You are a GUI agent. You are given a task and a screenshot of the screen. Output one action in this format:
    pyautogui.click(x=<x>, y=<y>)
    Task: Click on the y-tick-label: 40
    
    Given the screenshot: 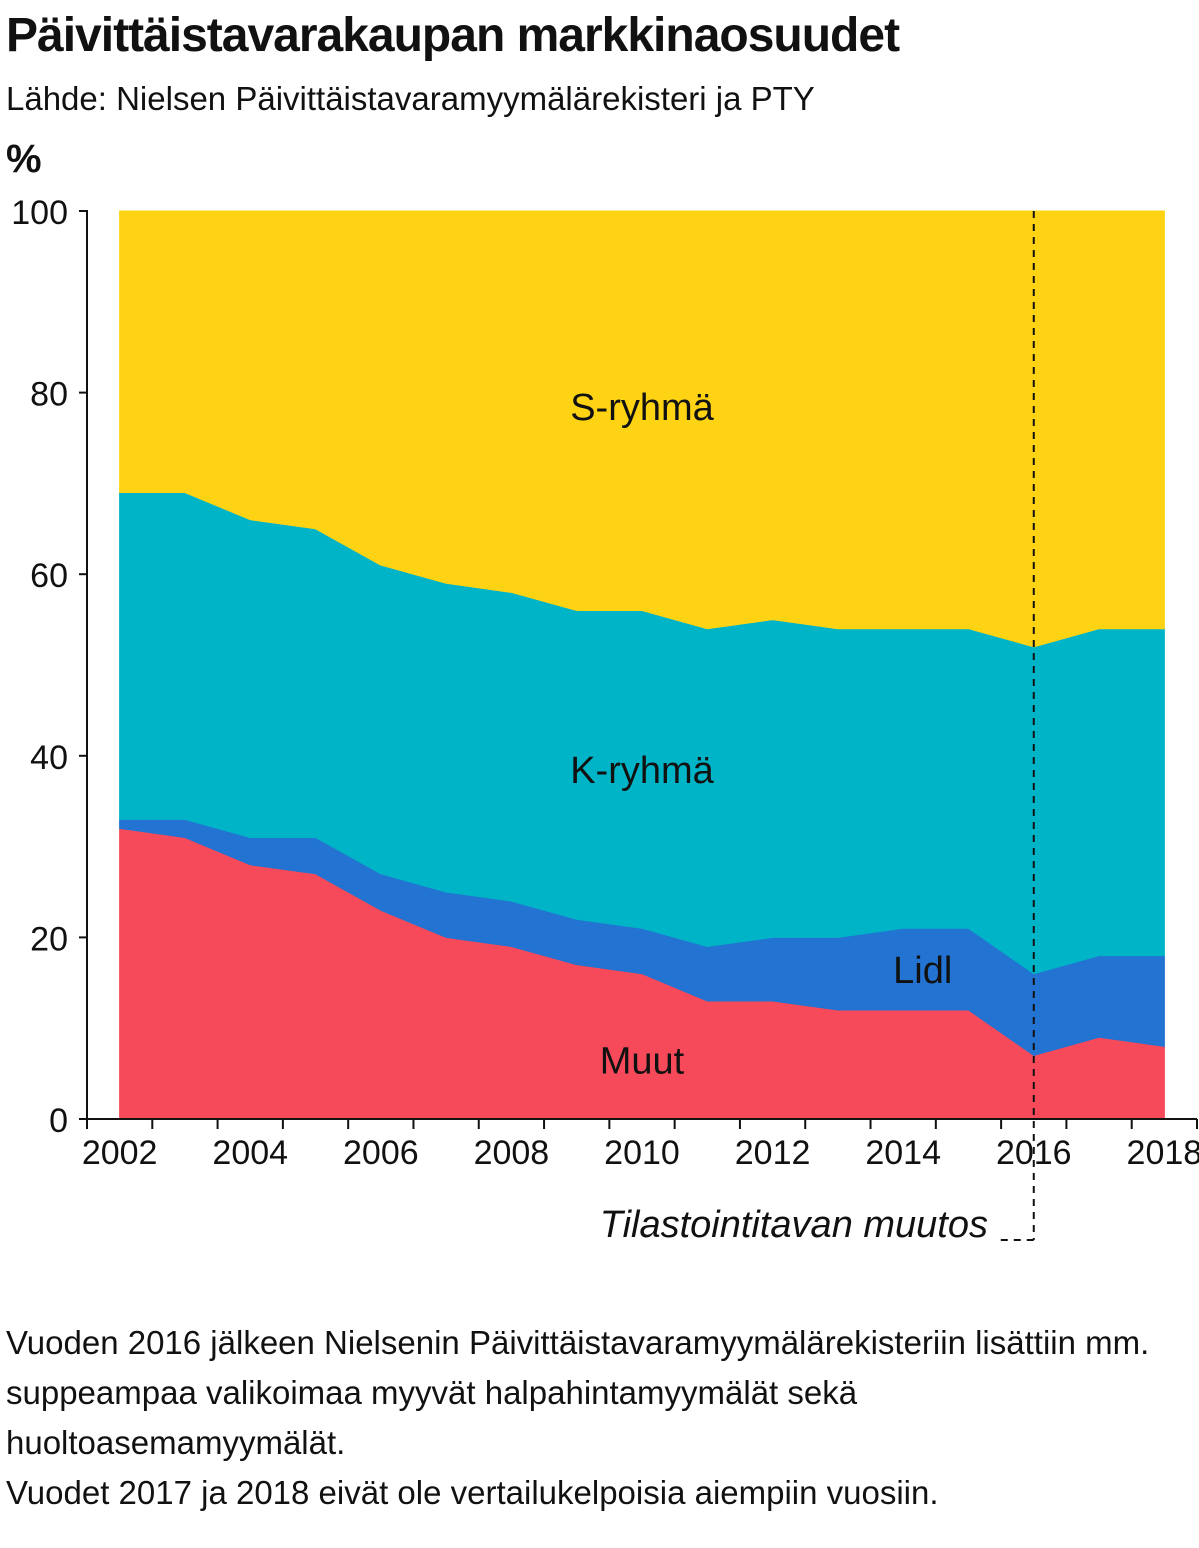 What is the action you would take?
    pyautogui.click(x=49, y=758)
    